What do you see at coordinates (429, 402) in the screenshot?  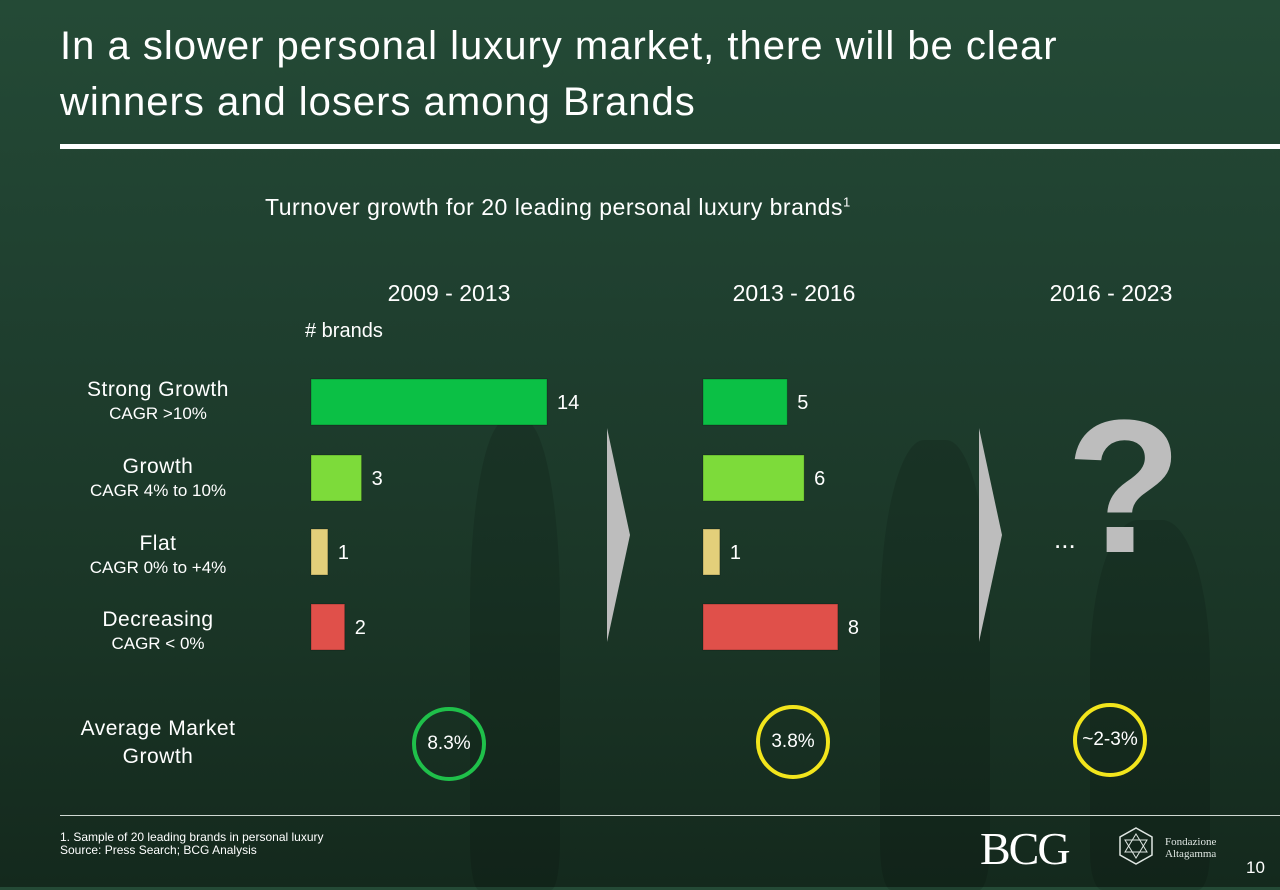 I see `bar-1-strong-growth` at bounding box center [429, 402].